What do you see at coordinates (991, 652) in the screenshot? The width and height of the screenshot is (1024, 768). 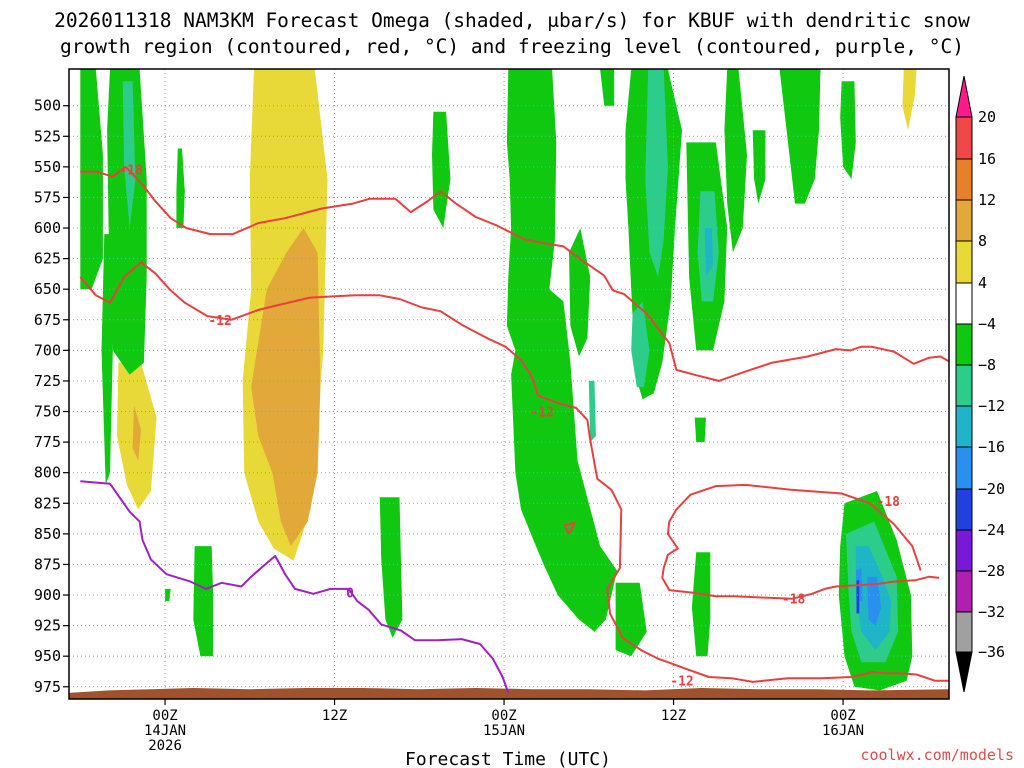 I see `colorbar-label-13: −36` at bounding box center [991, 652].